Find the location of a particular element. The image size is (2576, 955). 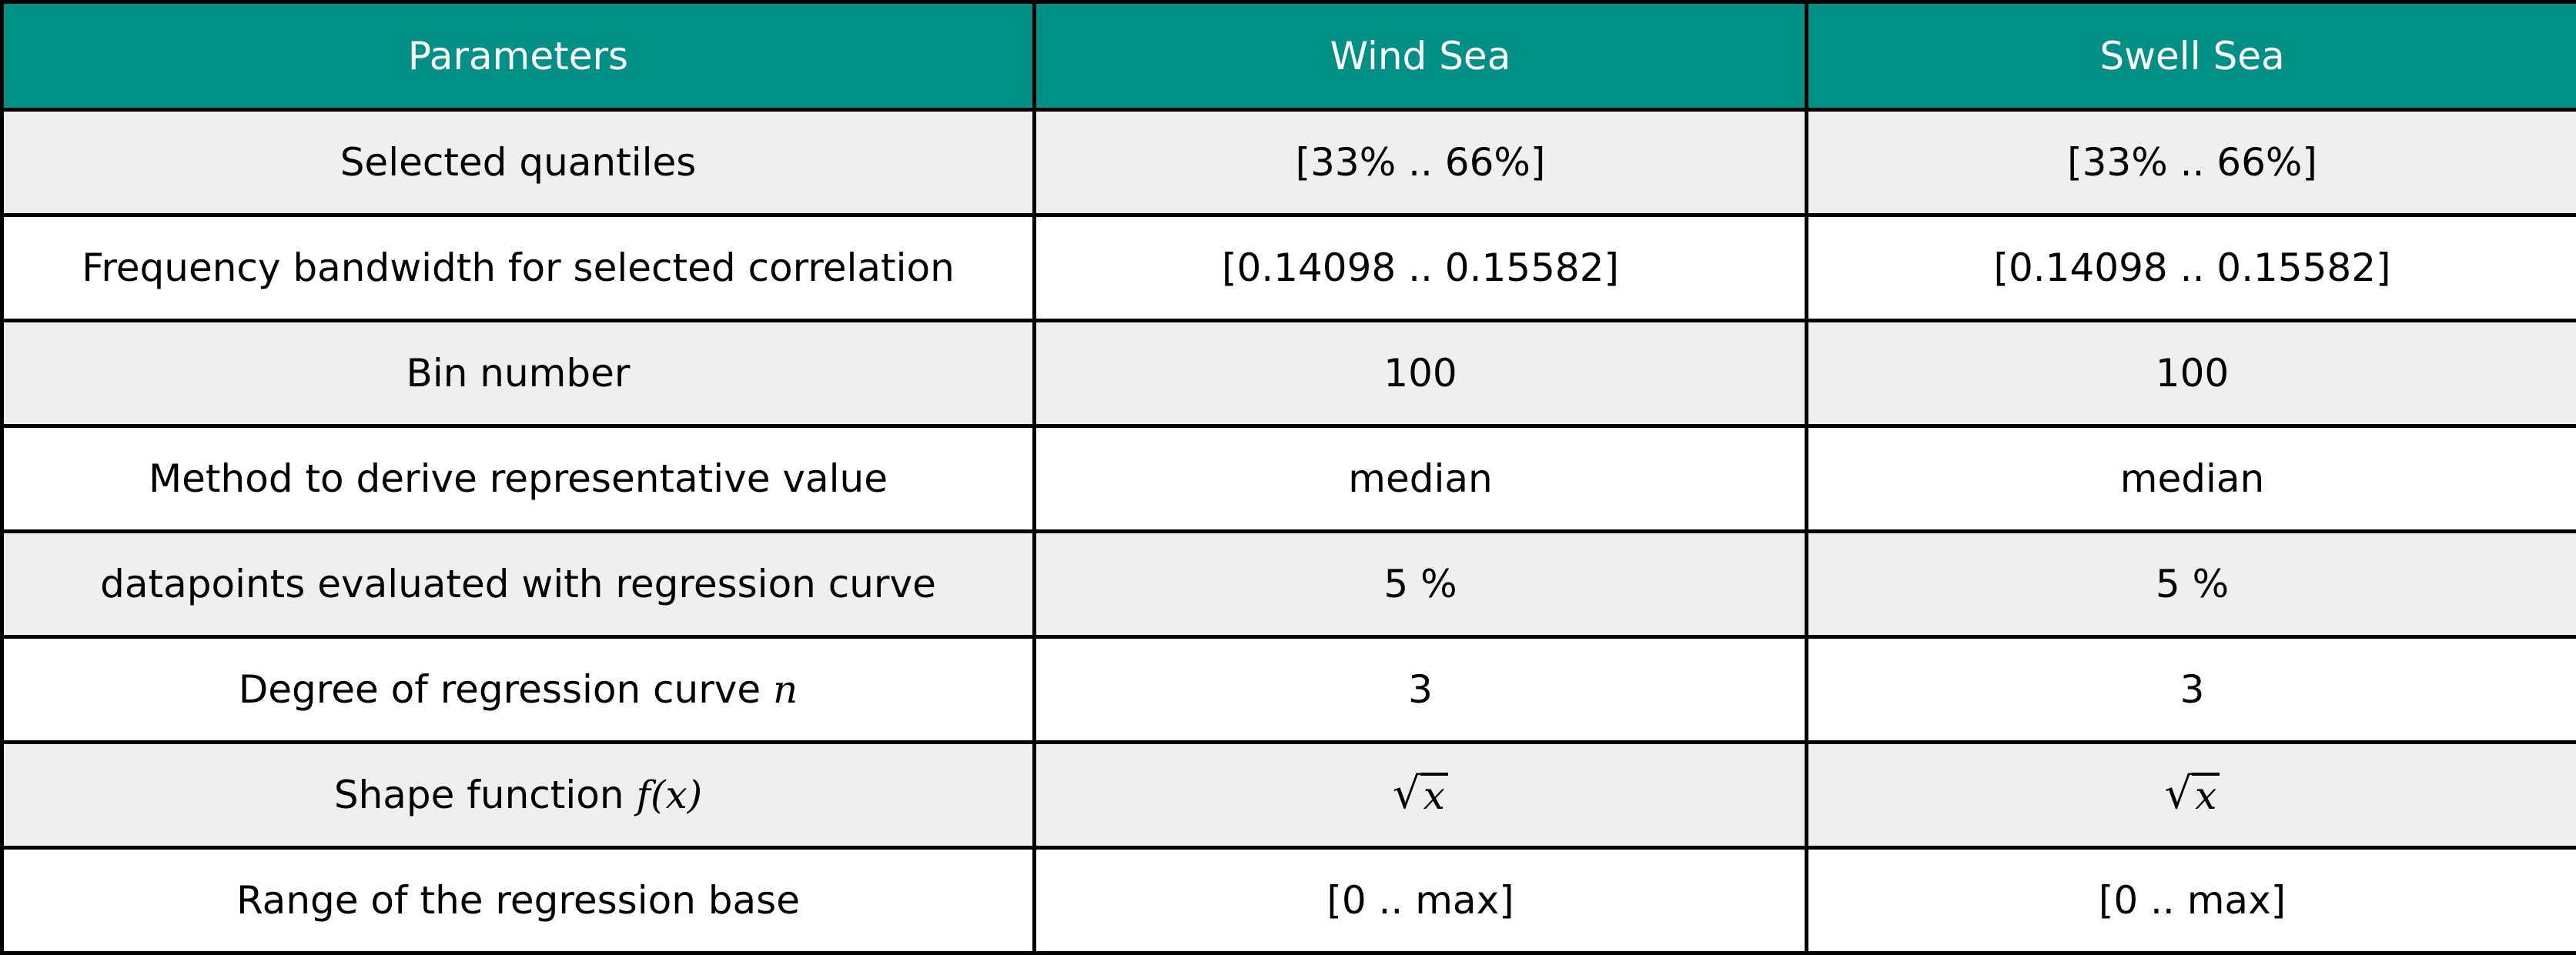

table-row: Bin number 100 100 is located at coordinates (1289, 373).